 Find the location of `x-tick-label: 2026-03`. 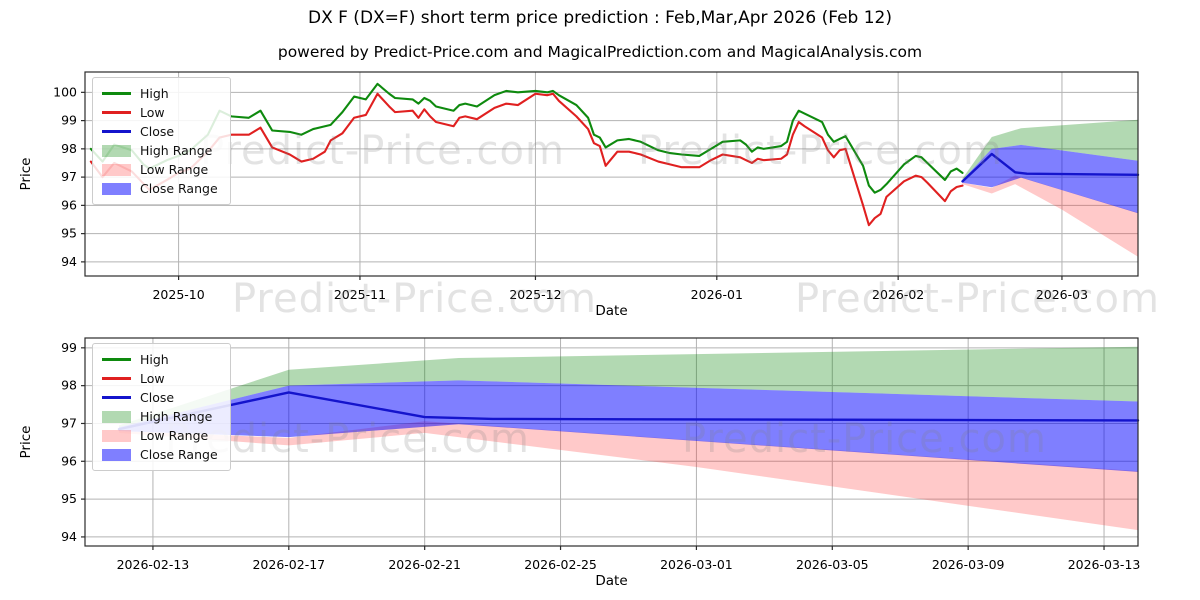

x-tick-label: 2026-03 is located at coordinates (1062, 294).